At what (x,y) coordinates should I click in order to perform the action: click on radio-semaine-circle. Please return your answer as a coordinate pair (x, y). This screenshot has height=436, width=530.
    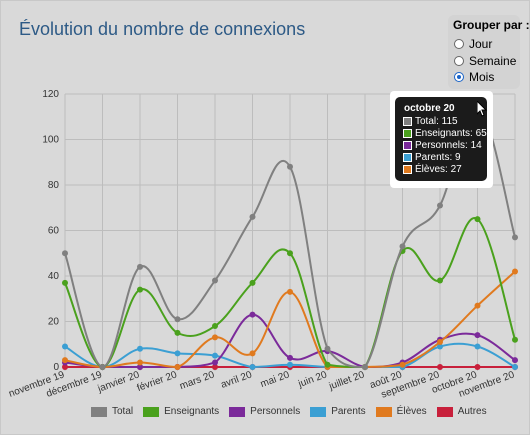
    Looking at the image, I should click on (459, 61).